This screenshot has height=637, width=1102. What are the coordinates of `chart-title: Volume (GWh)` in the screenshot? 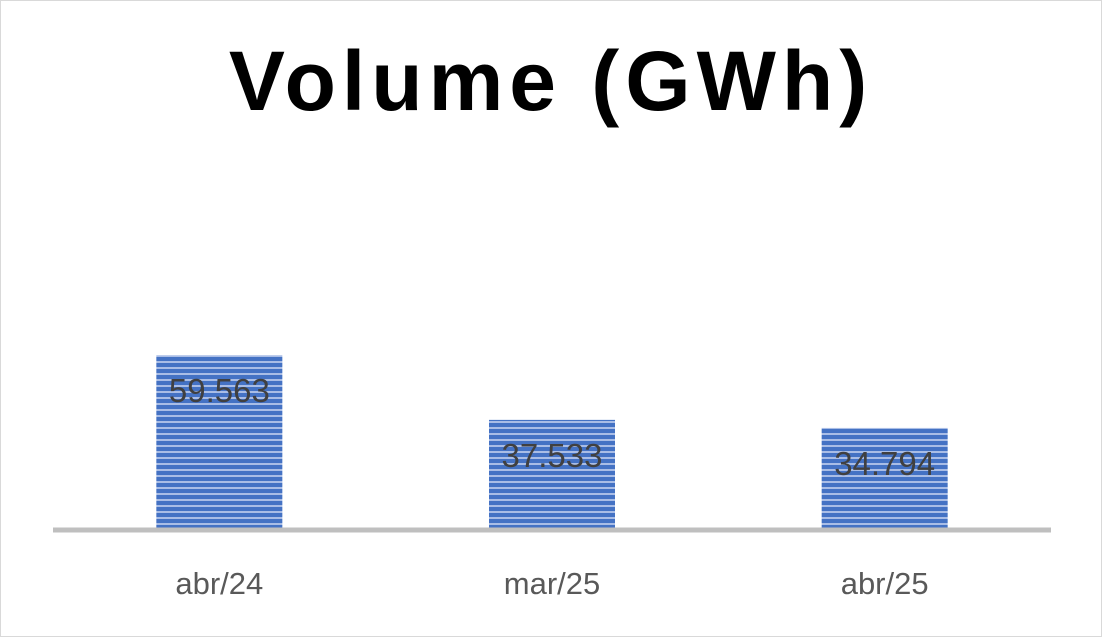 It's located at (551, 81).